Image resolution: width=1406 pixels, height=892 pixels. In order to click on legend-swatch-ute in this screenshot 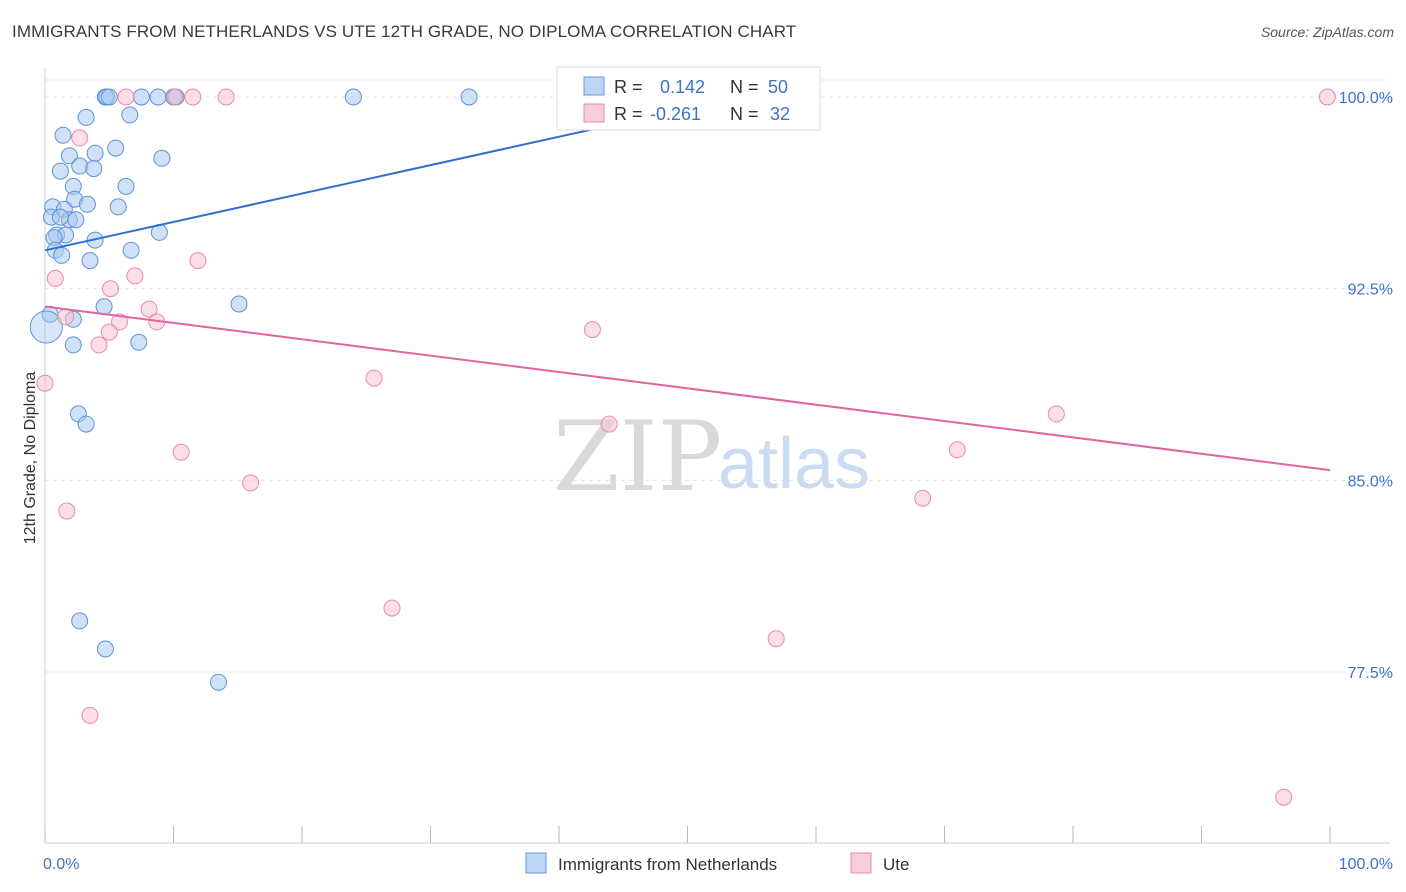, I will do `click(594, 113)`.